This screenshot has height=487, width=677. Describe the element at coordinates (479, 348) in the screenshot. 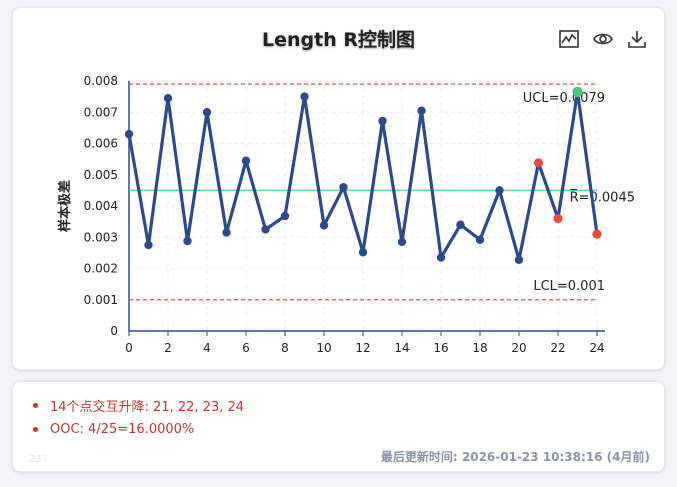

I see `x-tick-label: 18` at that location.